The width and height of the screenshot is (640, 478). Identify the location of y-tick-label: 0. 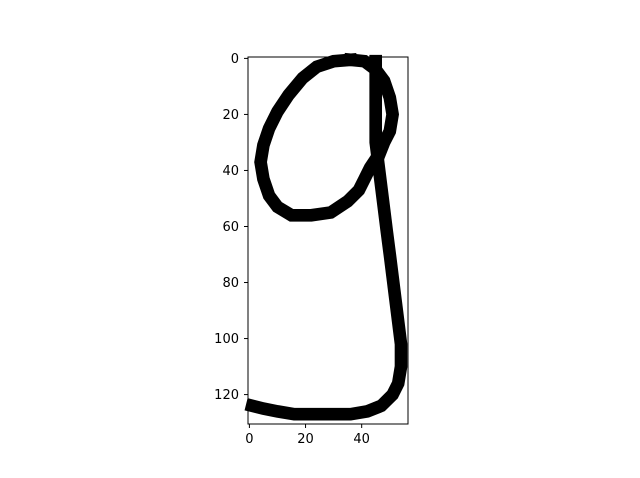
(235, 59).